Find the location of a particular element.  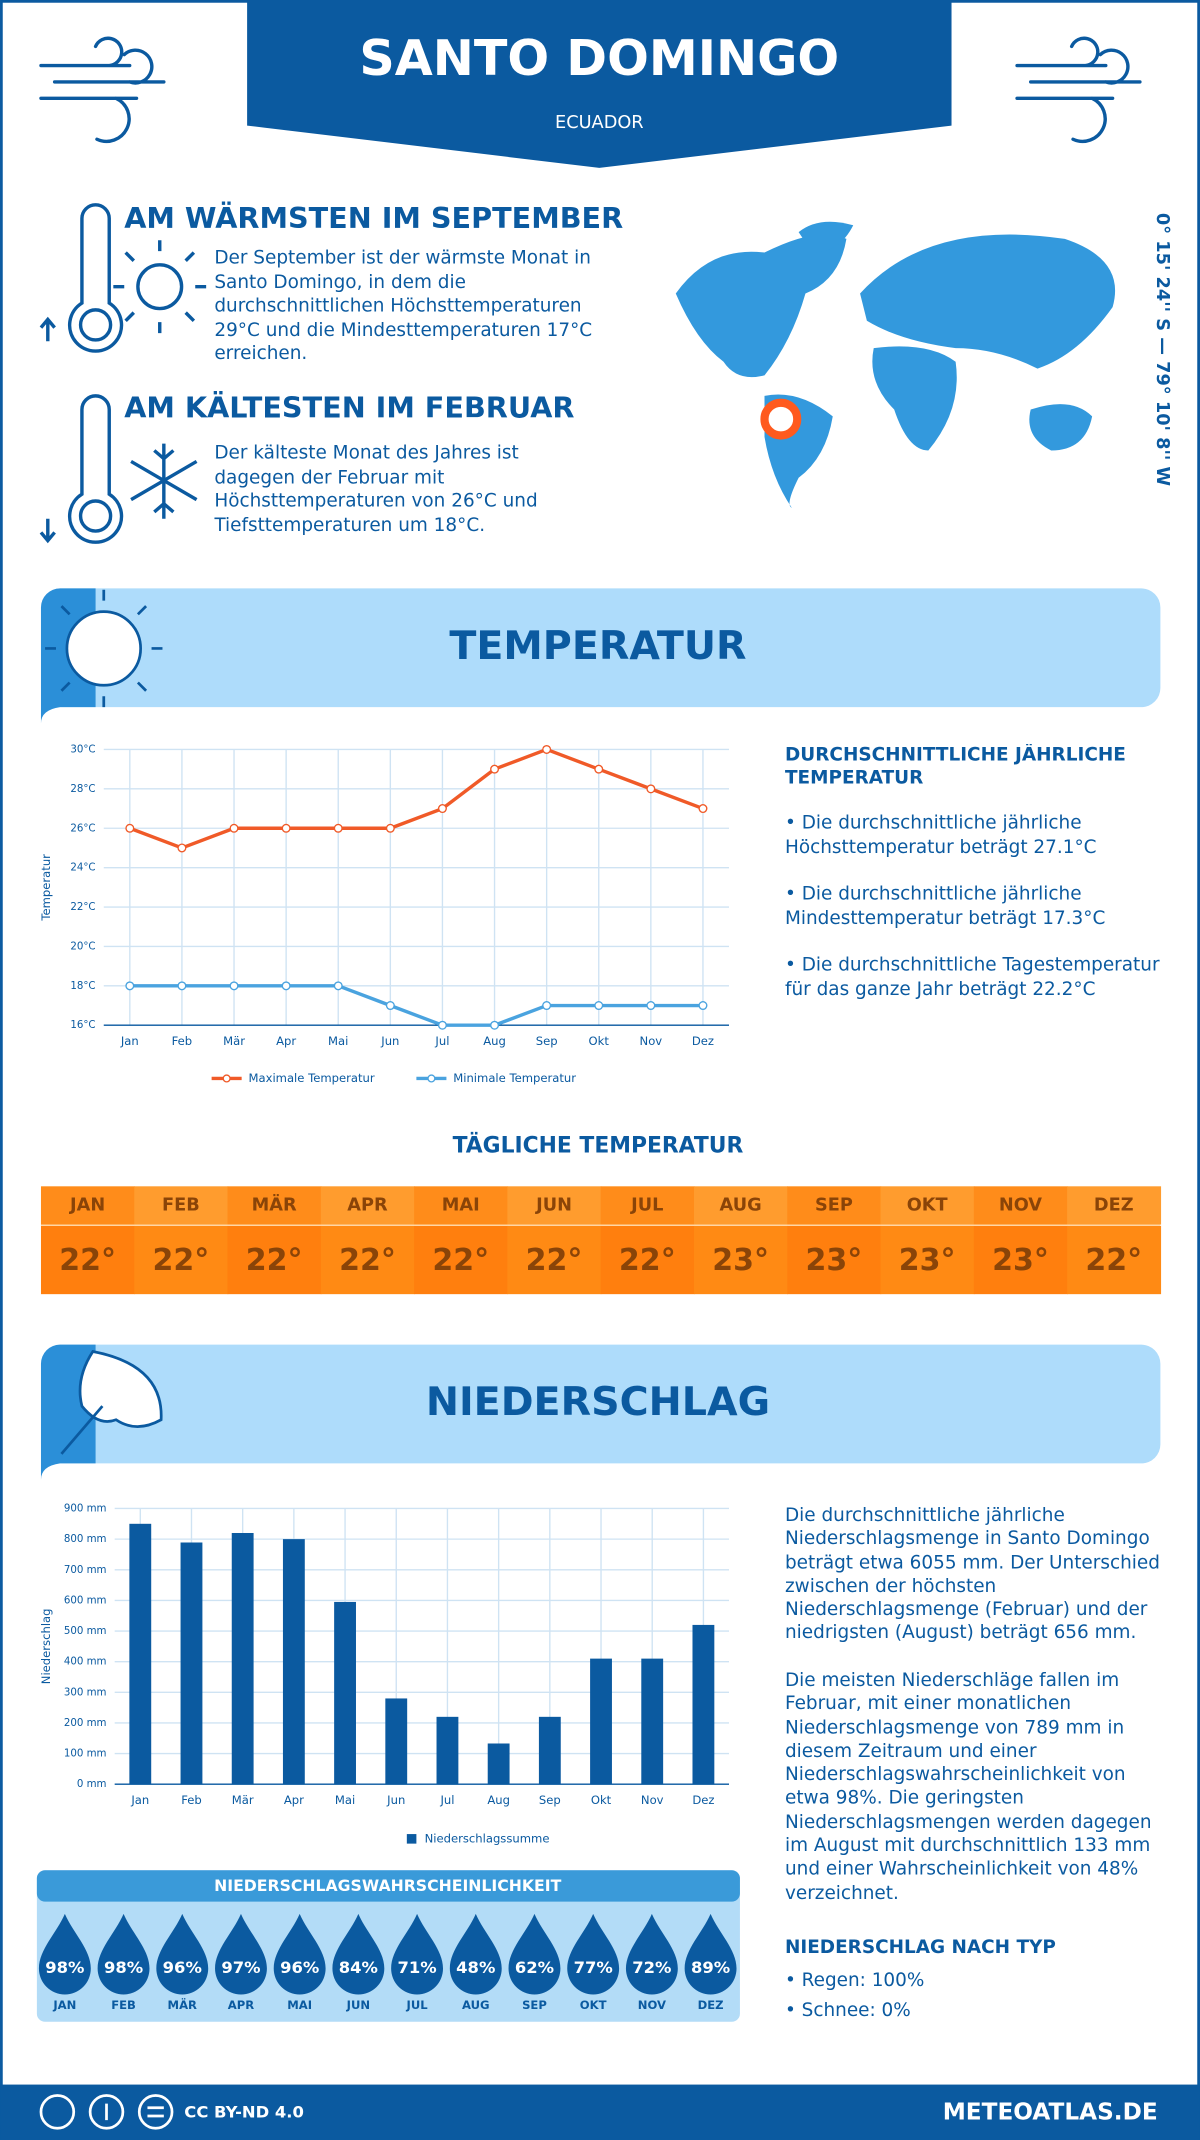

temperature-value: 23° is located at coordinates (1020, 1260).